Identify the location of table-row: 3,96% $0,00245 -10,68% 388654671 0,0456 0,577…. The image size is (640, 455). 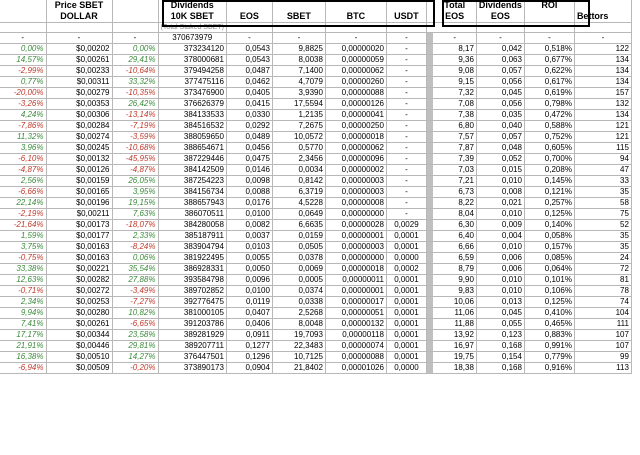
(316, 148).